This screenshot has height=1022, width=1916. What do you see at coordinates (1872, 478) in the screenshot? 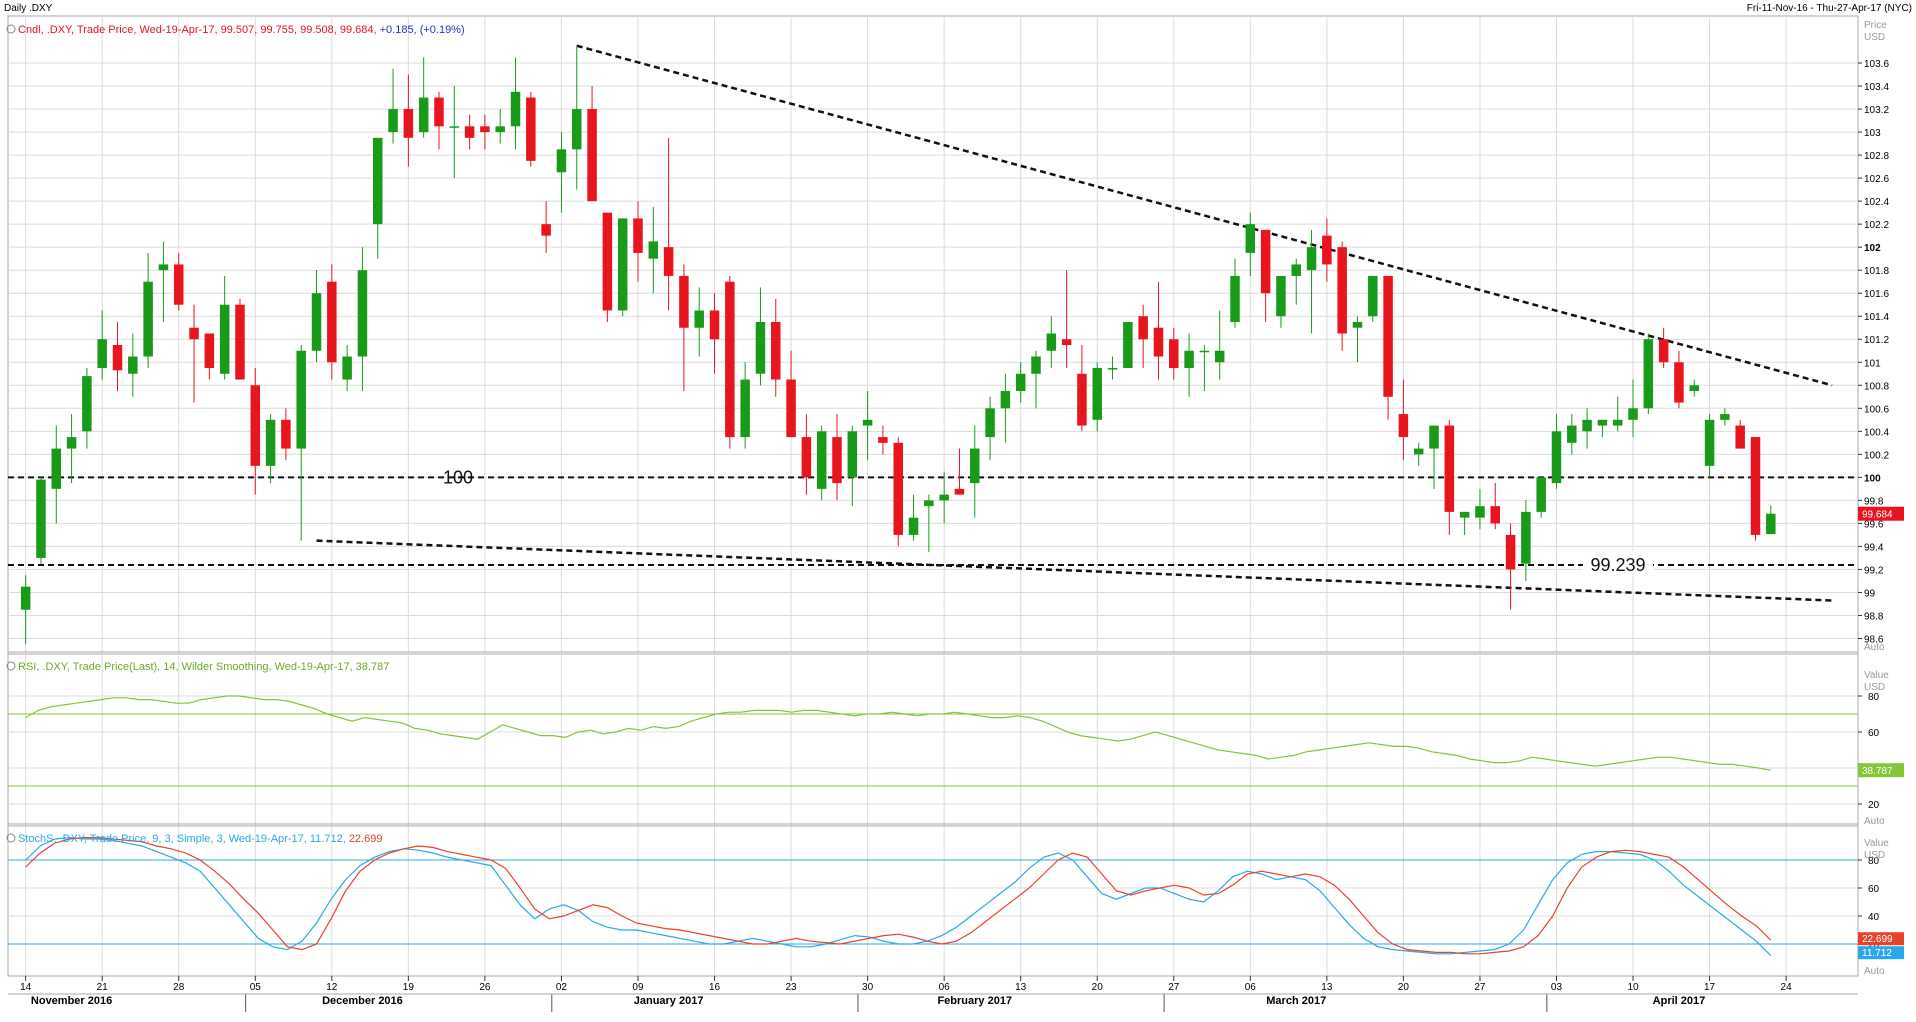
I see `price-tick-label: 100` at bounding box center [1872, 478].